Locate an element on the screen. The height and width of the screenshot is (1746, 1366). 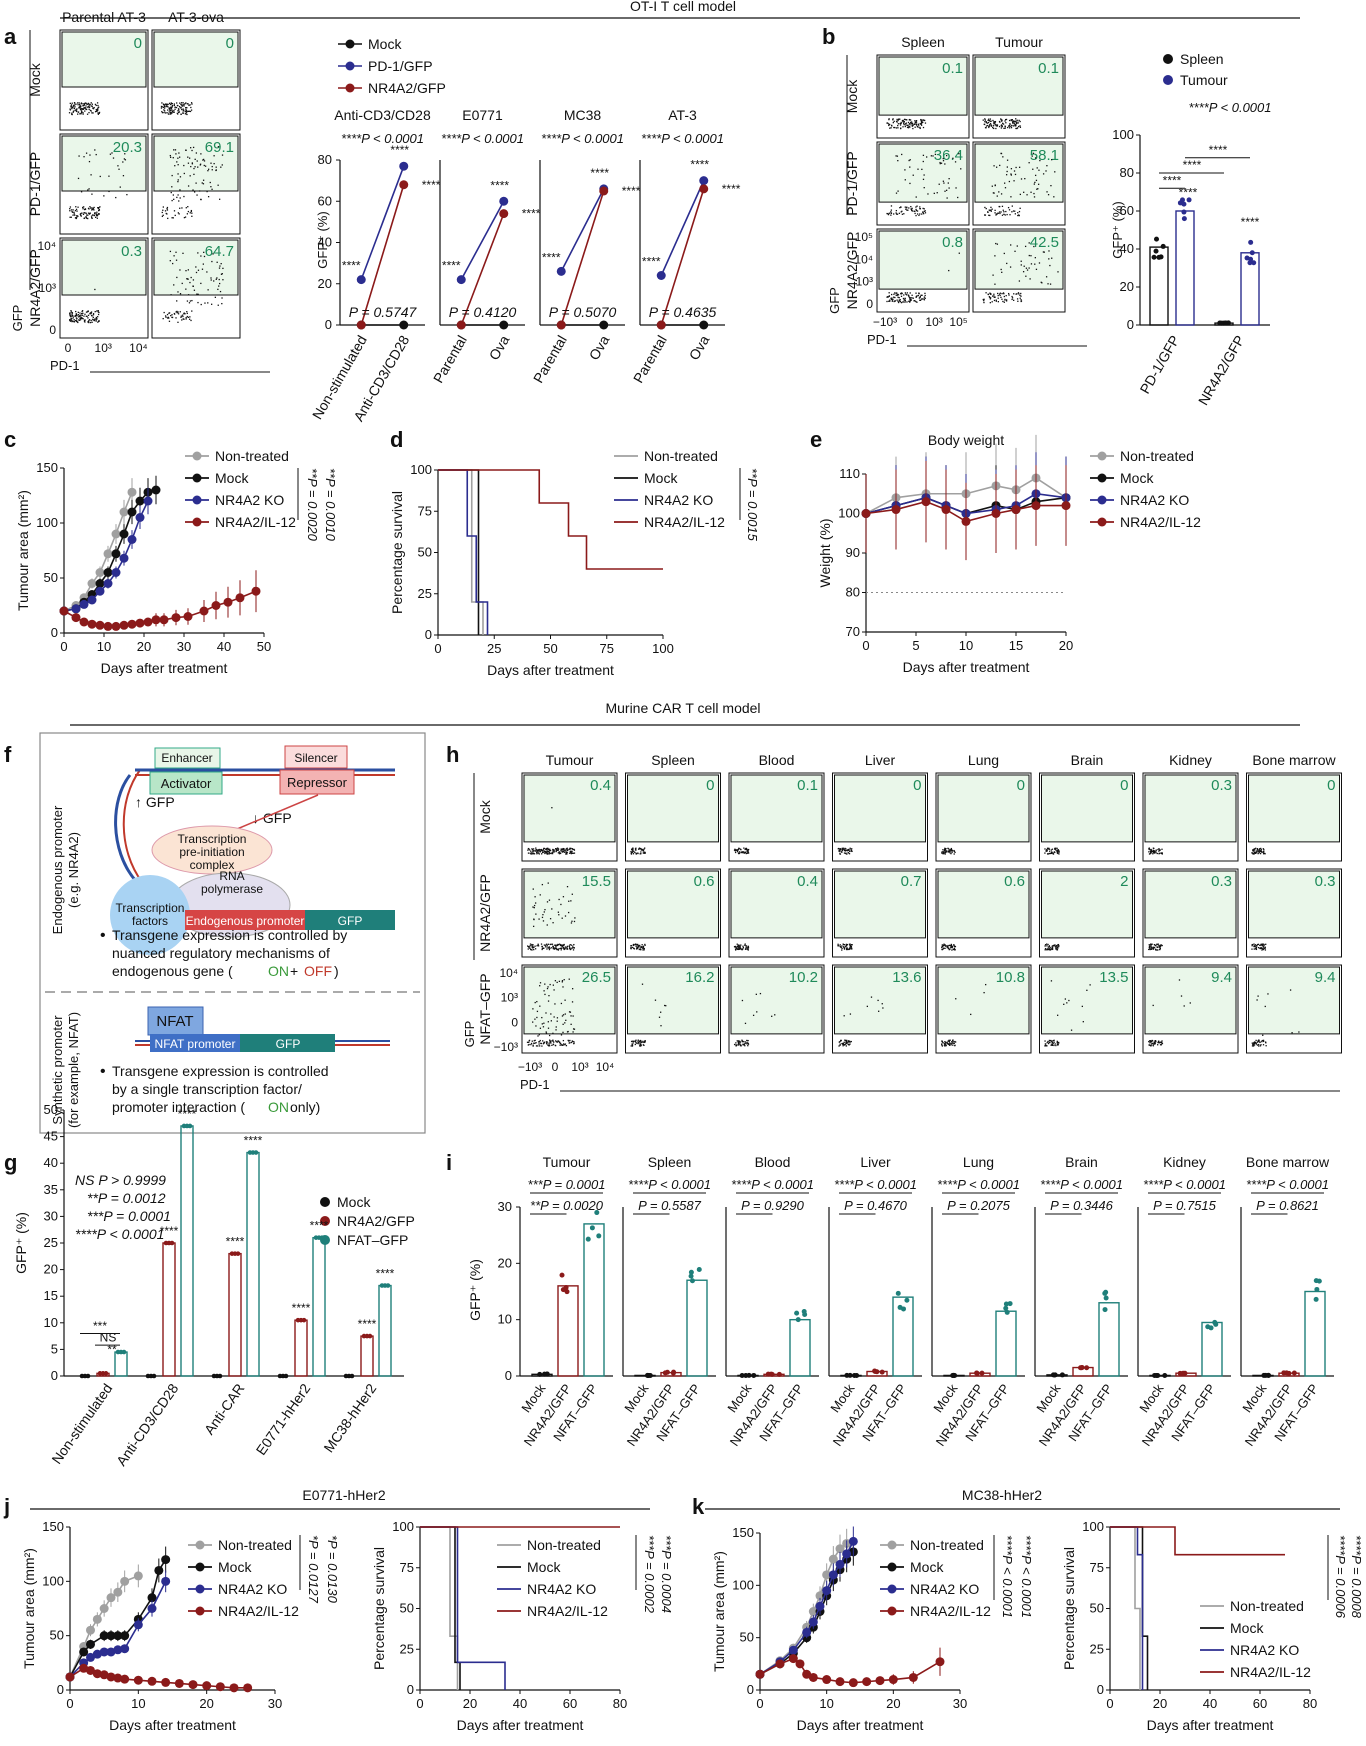
gate-percentage: 0 is located at coordinates (1331, 785).